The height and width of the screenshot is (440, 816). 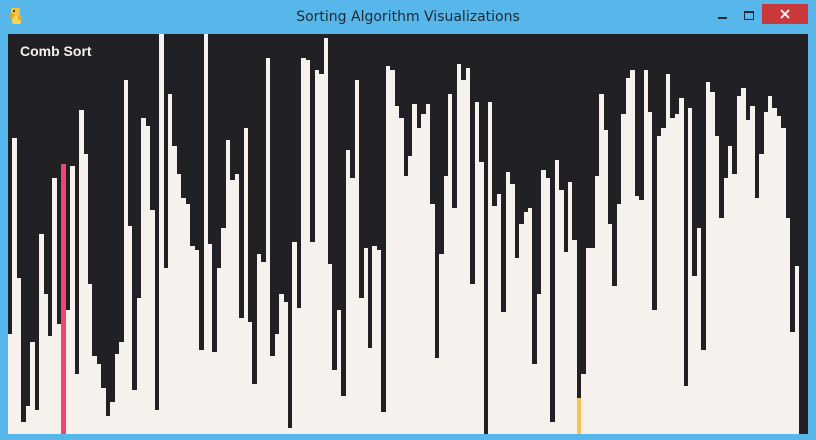 What do you see at coordinates (722, 15) in the screenshot?
I see `minimize-button` at bounding box center [722, 15].